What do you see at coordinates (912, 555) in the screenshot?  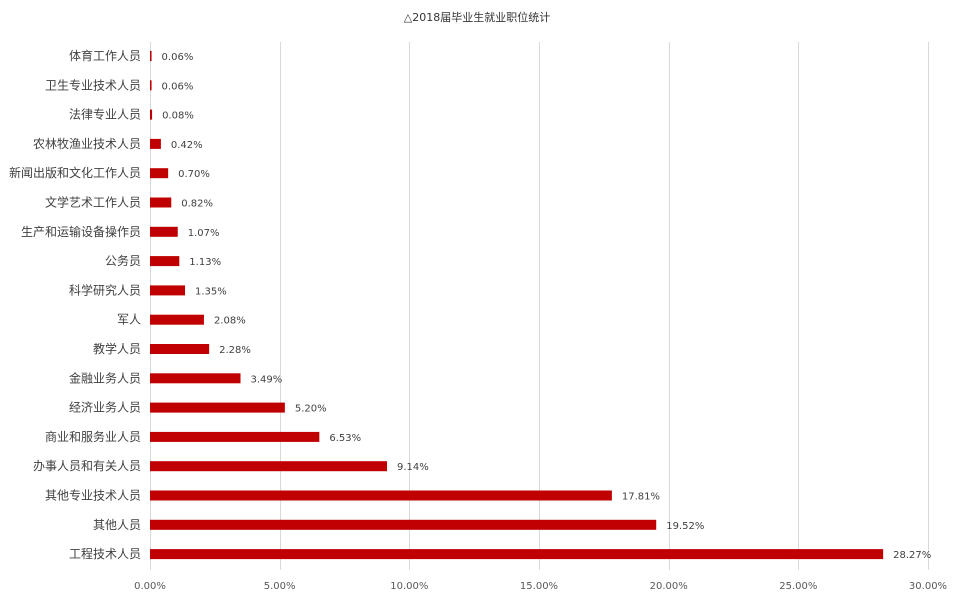 I see `value-label: 28.27%` at bounding box center [912, 555].